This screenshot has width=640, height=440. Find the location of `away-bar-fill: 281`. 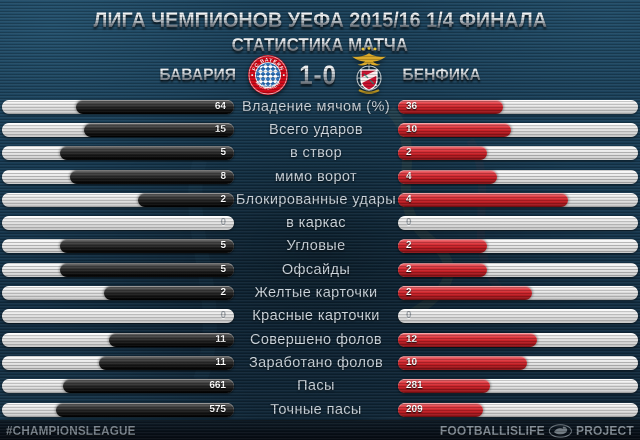

away-bar-fill: 281 is located at coordinates (444, 386).